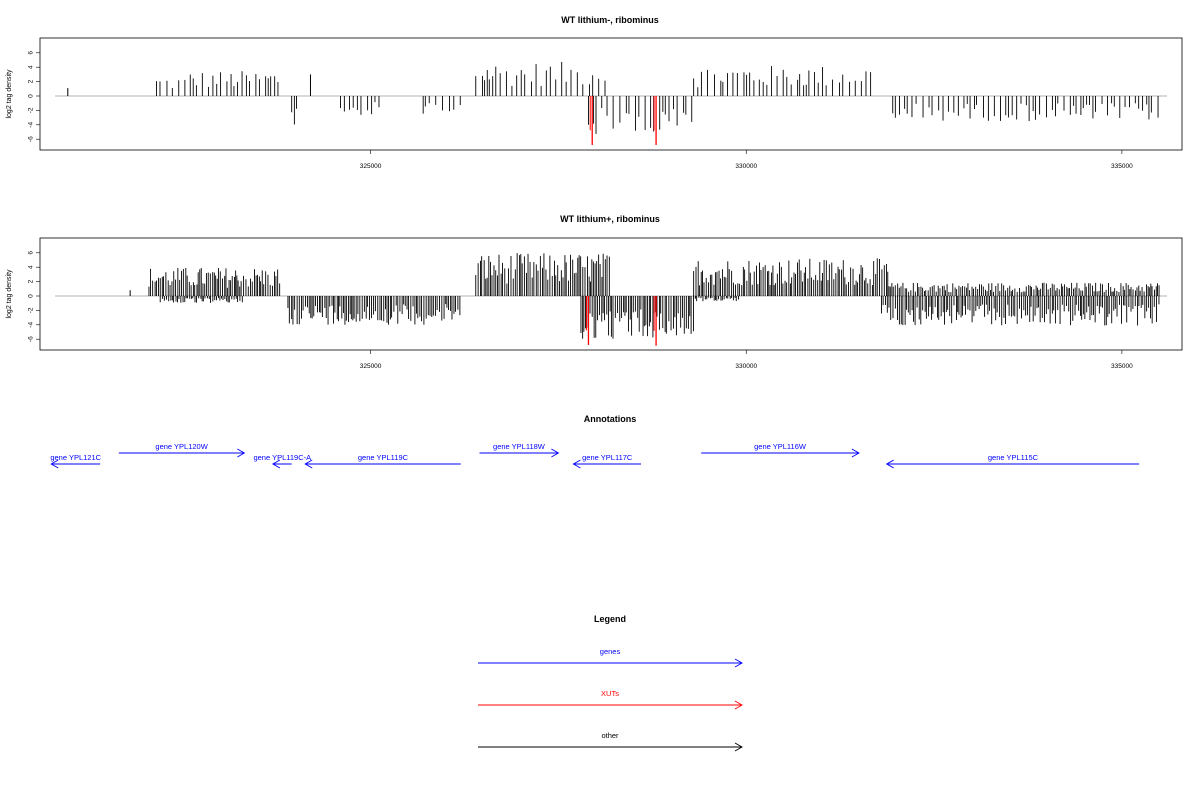 The image size is (1200, 800). Describe the element at coordinates (610, 741) in the screenshot. I see `legend-item: other` at that location.